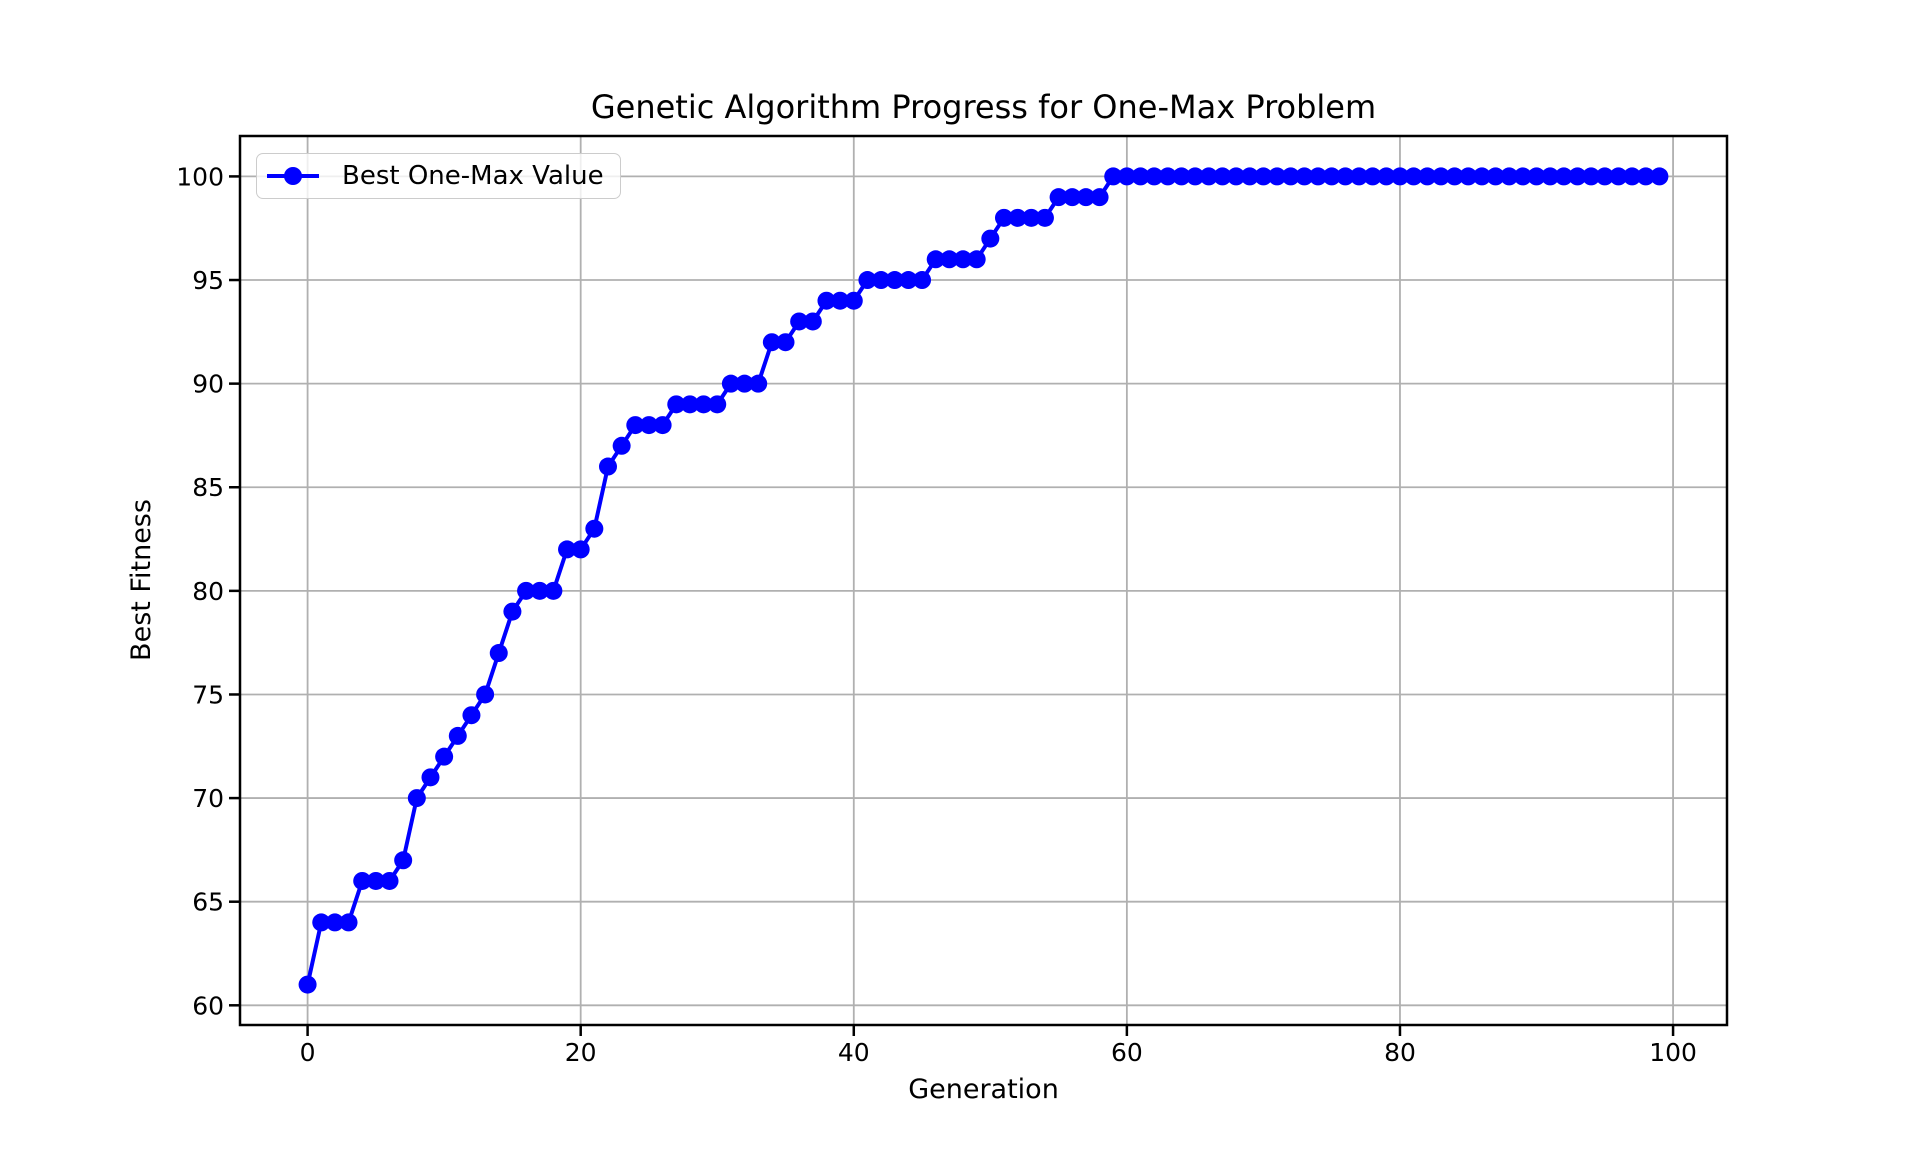 This screenshot has height=1152, width=1920. Describe the element at coordinates (293, 176) in the screenshot. I see `legend-line-marker-icon` at that location.